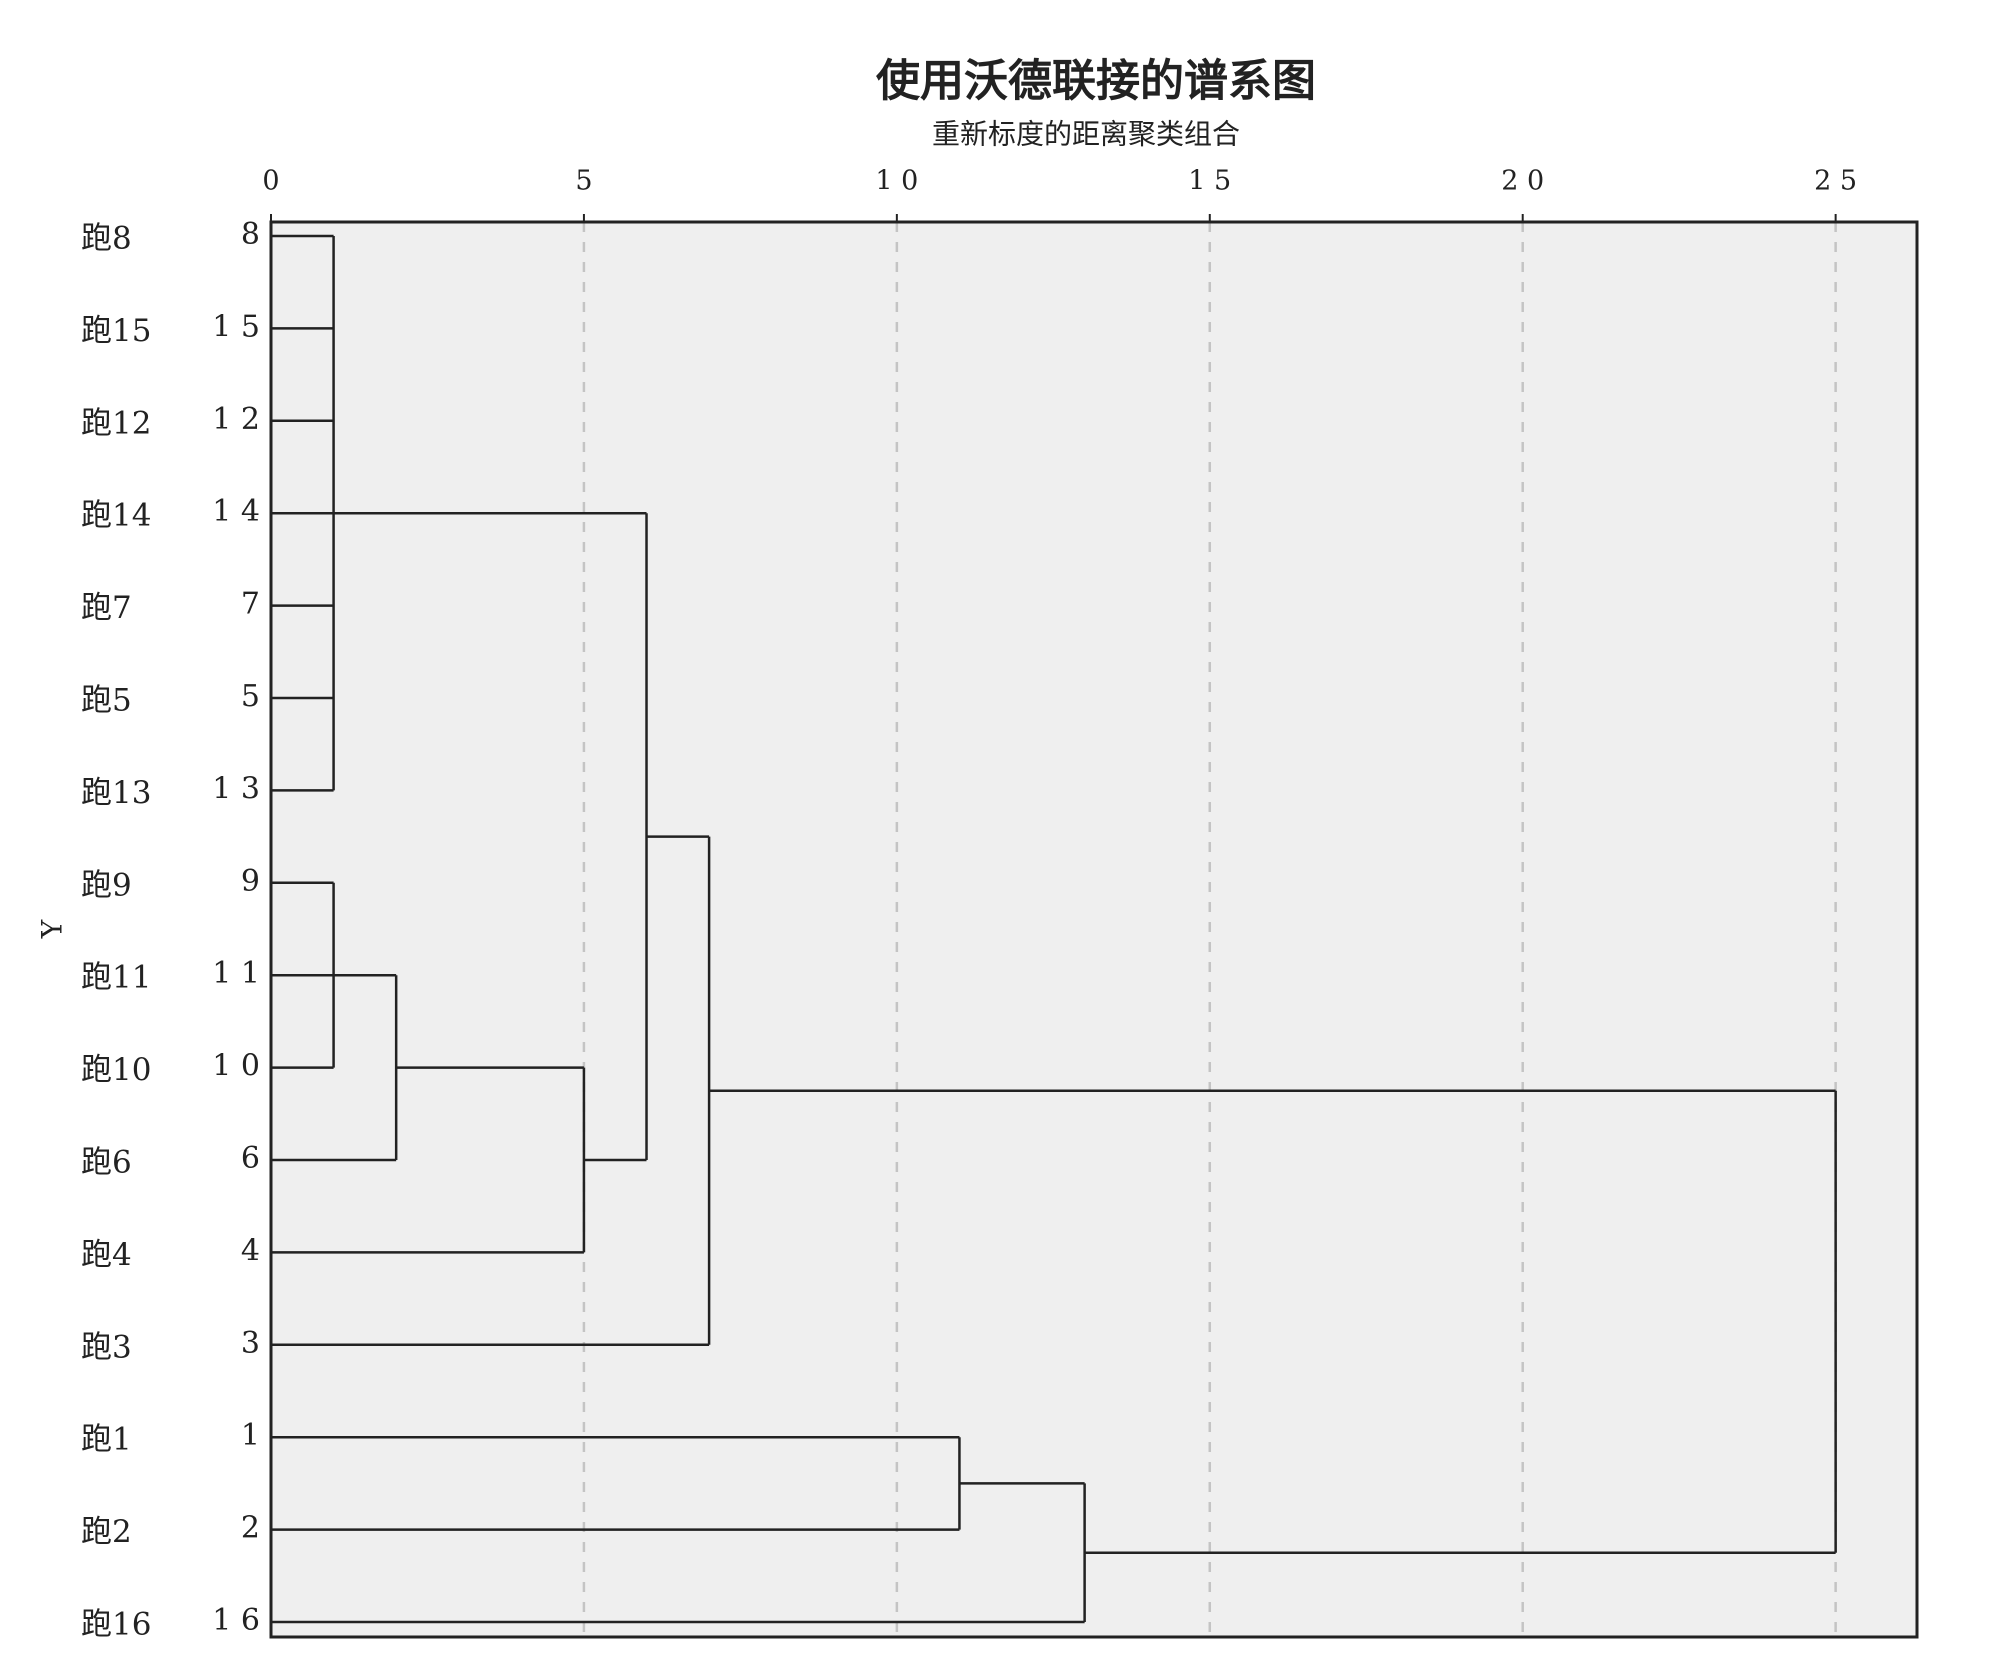 The width and height of the screenshot is (2000, 1654). Describe the element at coordinates (116, 1625) in the screenshot. I see `leaf-label: 跑16` at that location.